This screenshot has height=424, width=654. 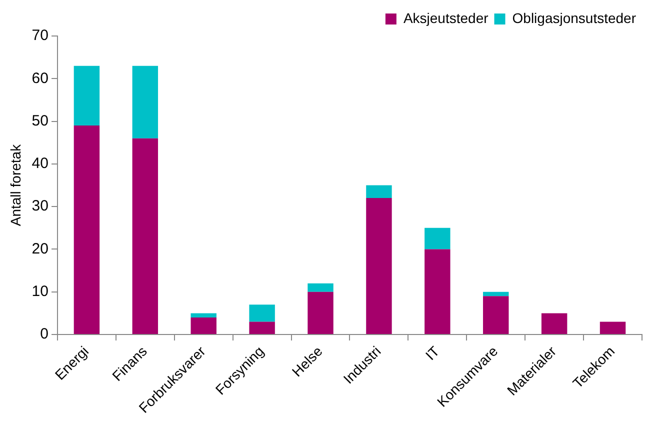 What do you see at coordinates (40, 121) in the screenshot?
I see `y-tick-label: 50` at bounding box center [40, 121].